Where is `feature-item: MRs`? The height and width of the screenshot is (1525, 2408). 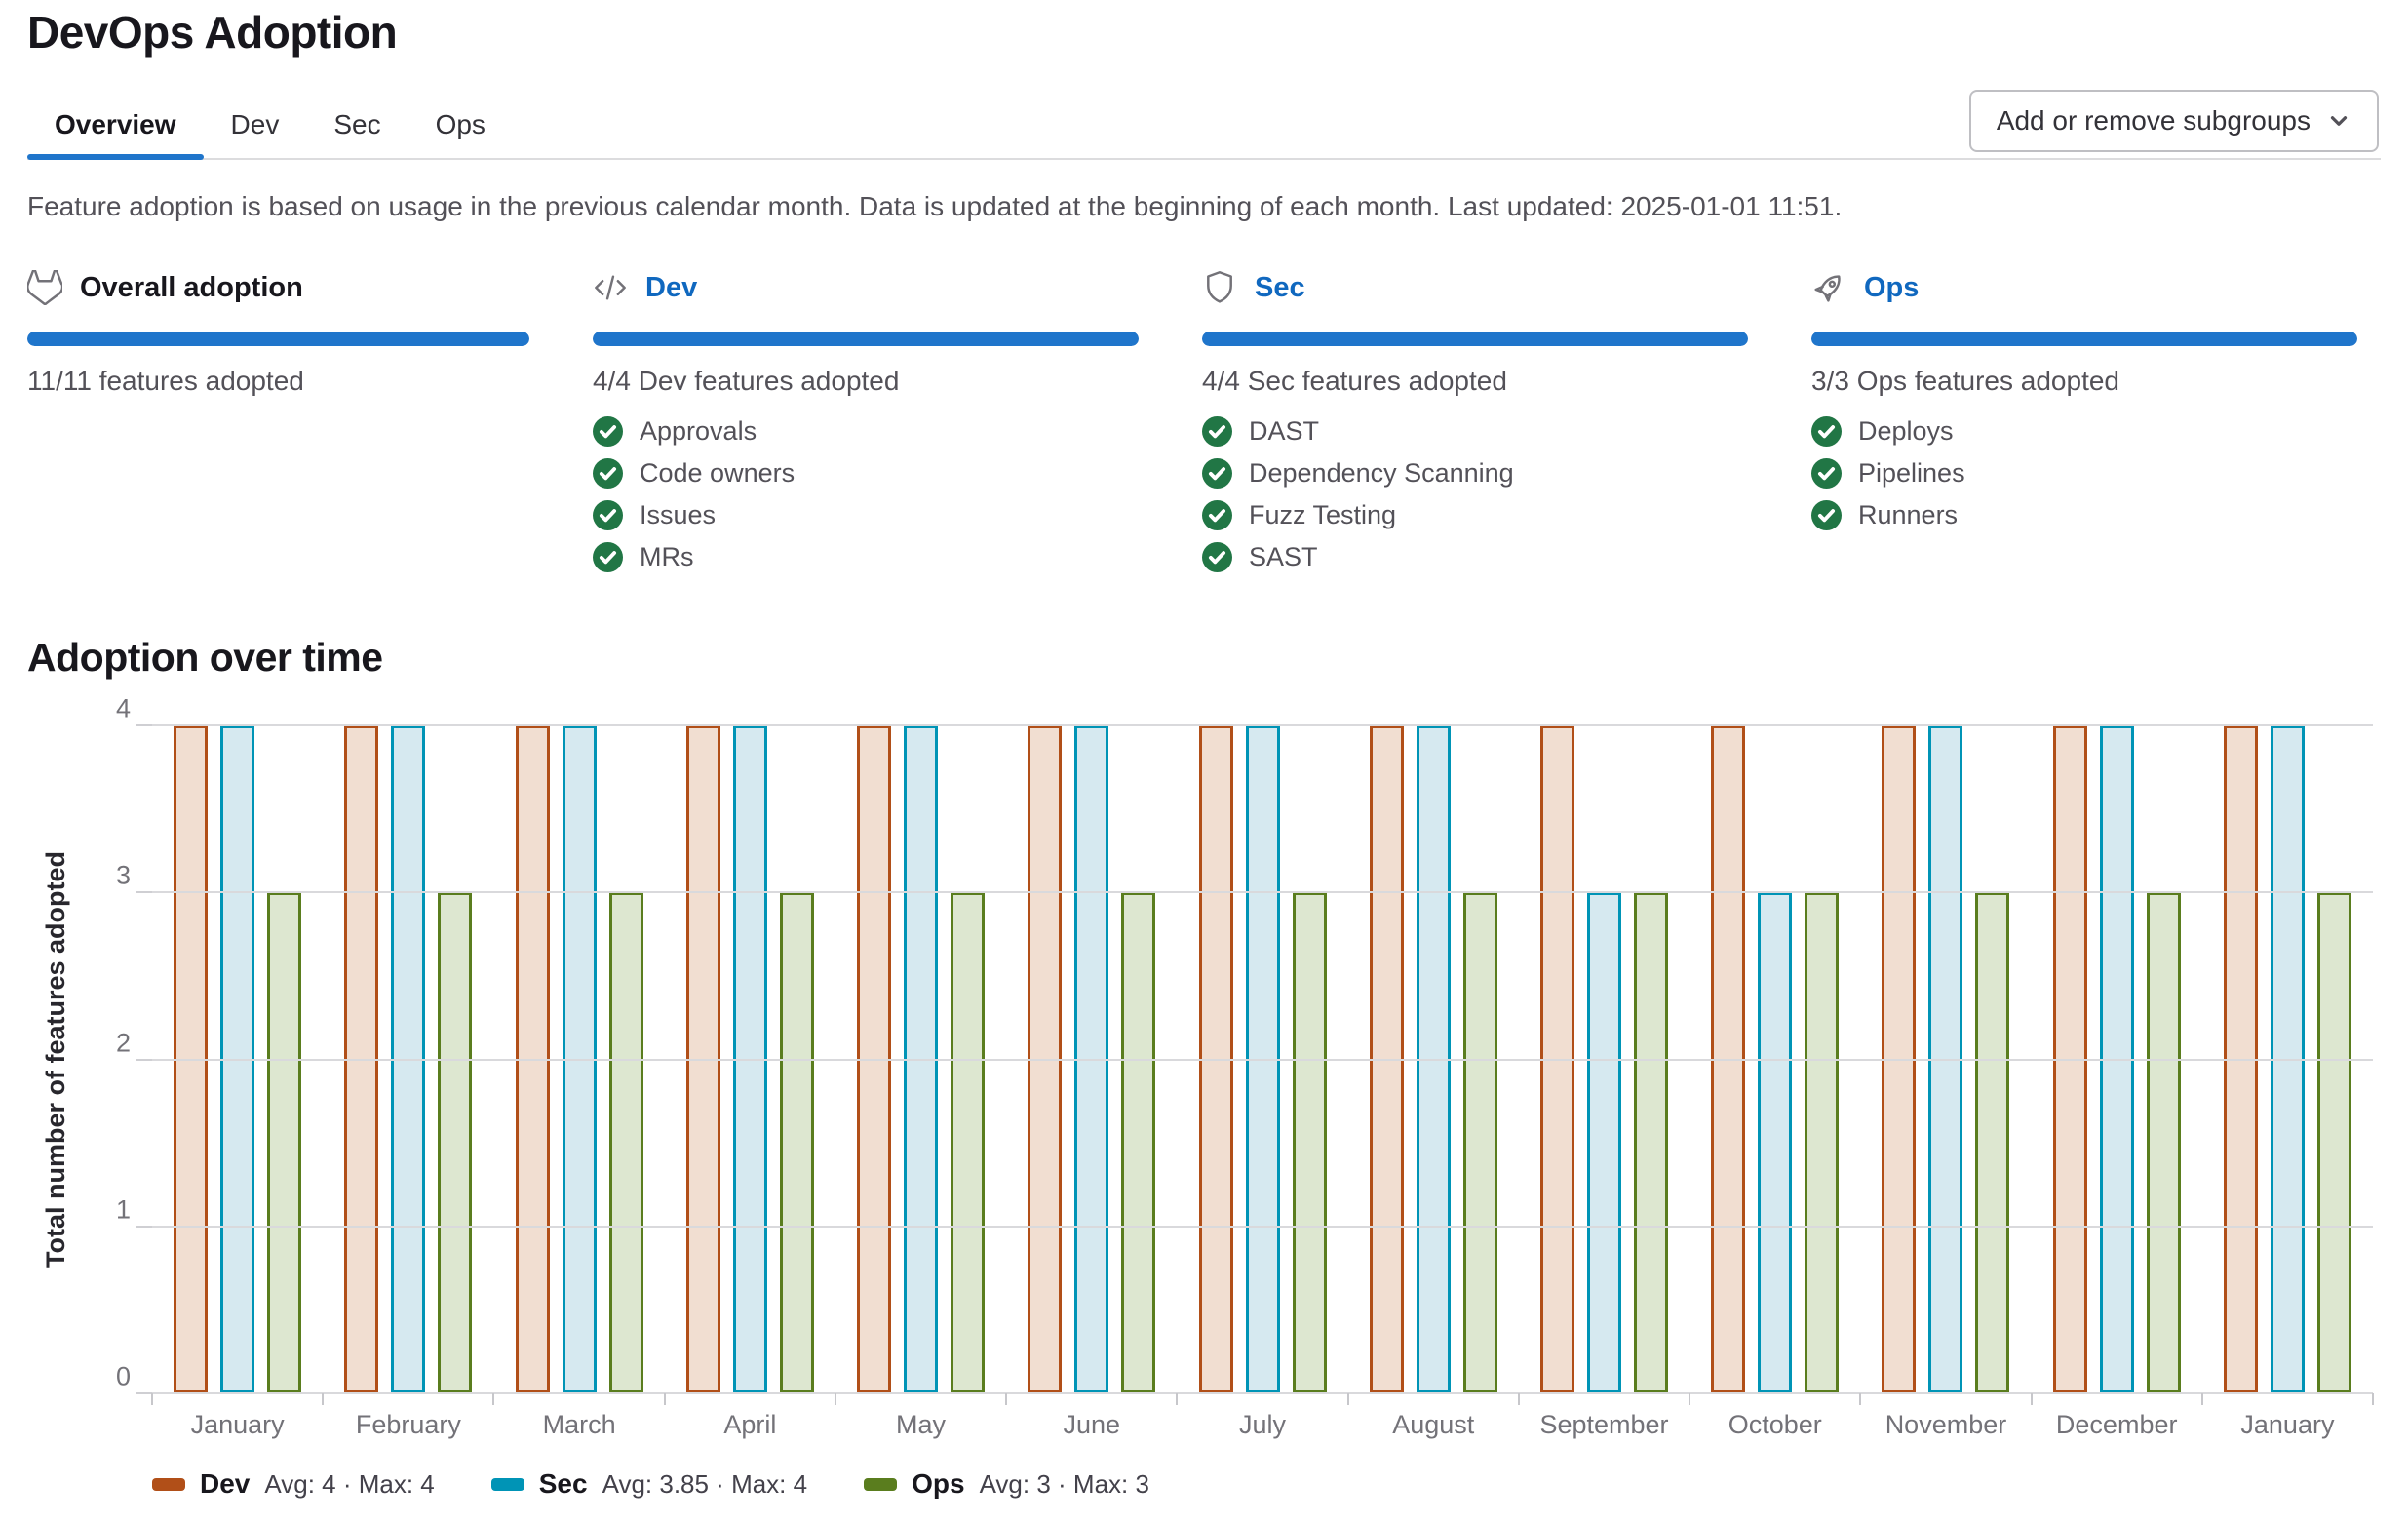
feature-item: MRs is located at coordinates (866, 557).